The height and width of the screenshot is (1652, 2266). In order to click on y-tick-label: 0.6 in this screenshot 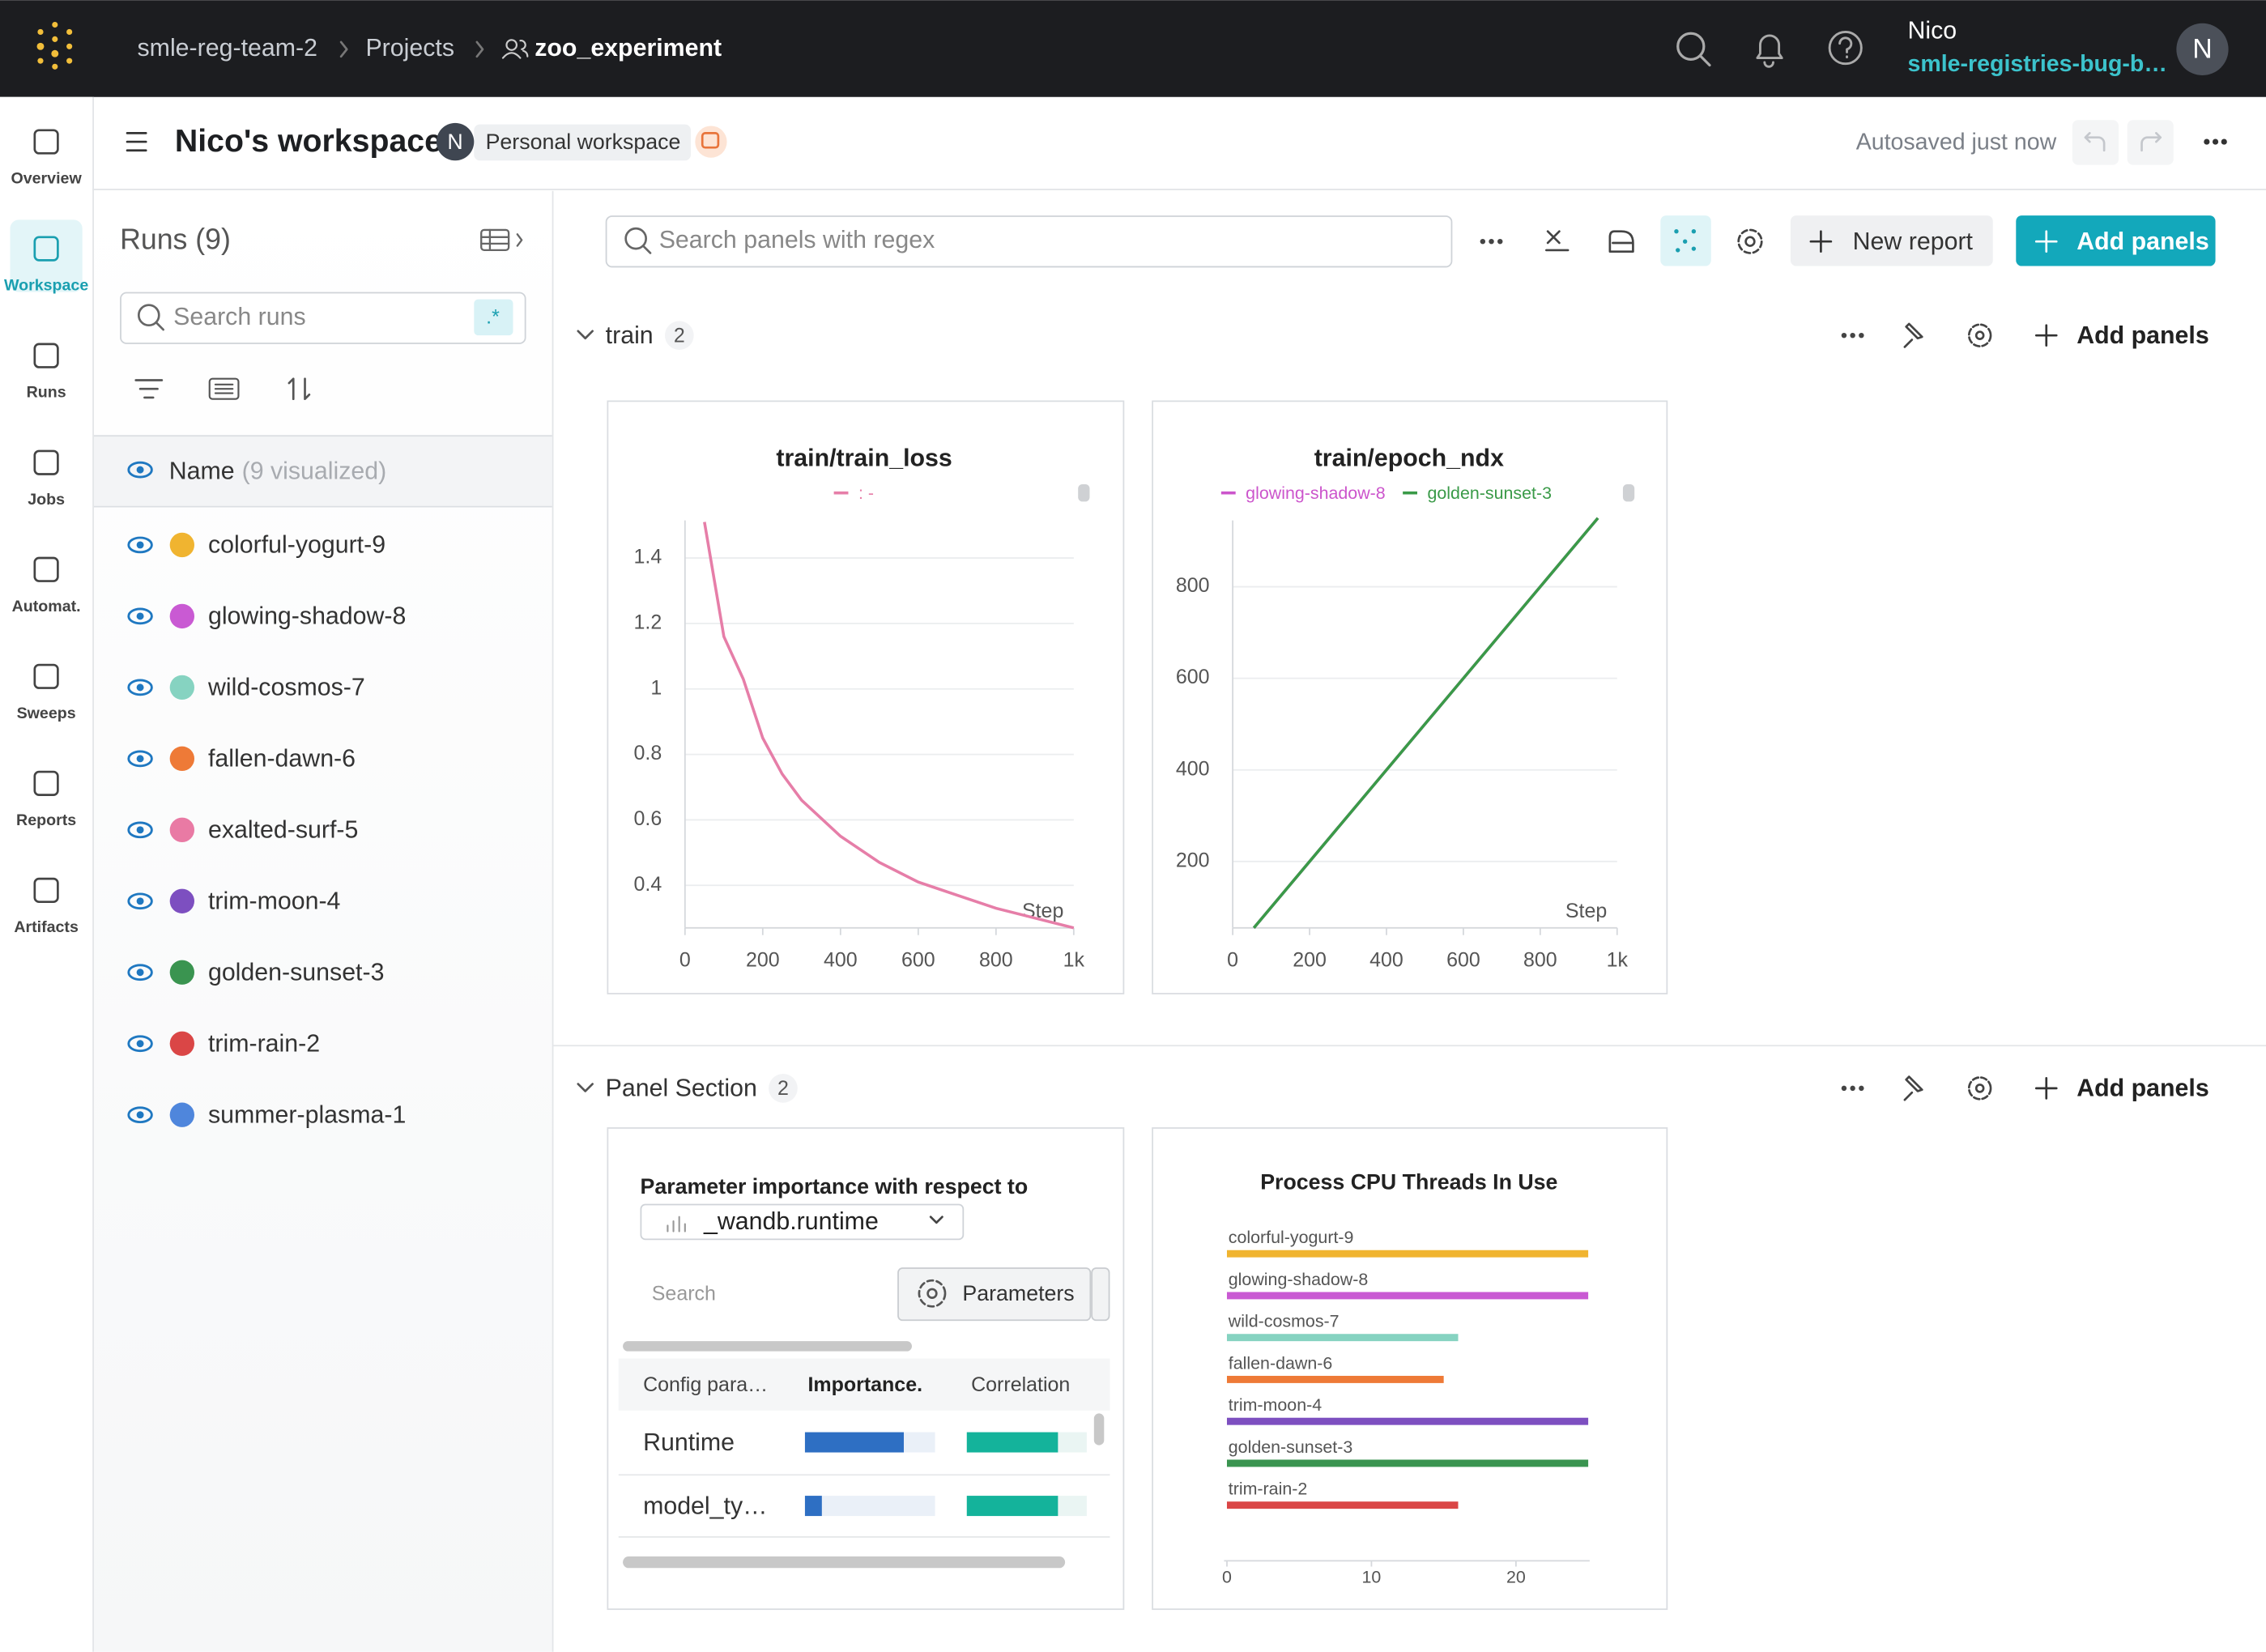, I will do `click(648, 818)`.